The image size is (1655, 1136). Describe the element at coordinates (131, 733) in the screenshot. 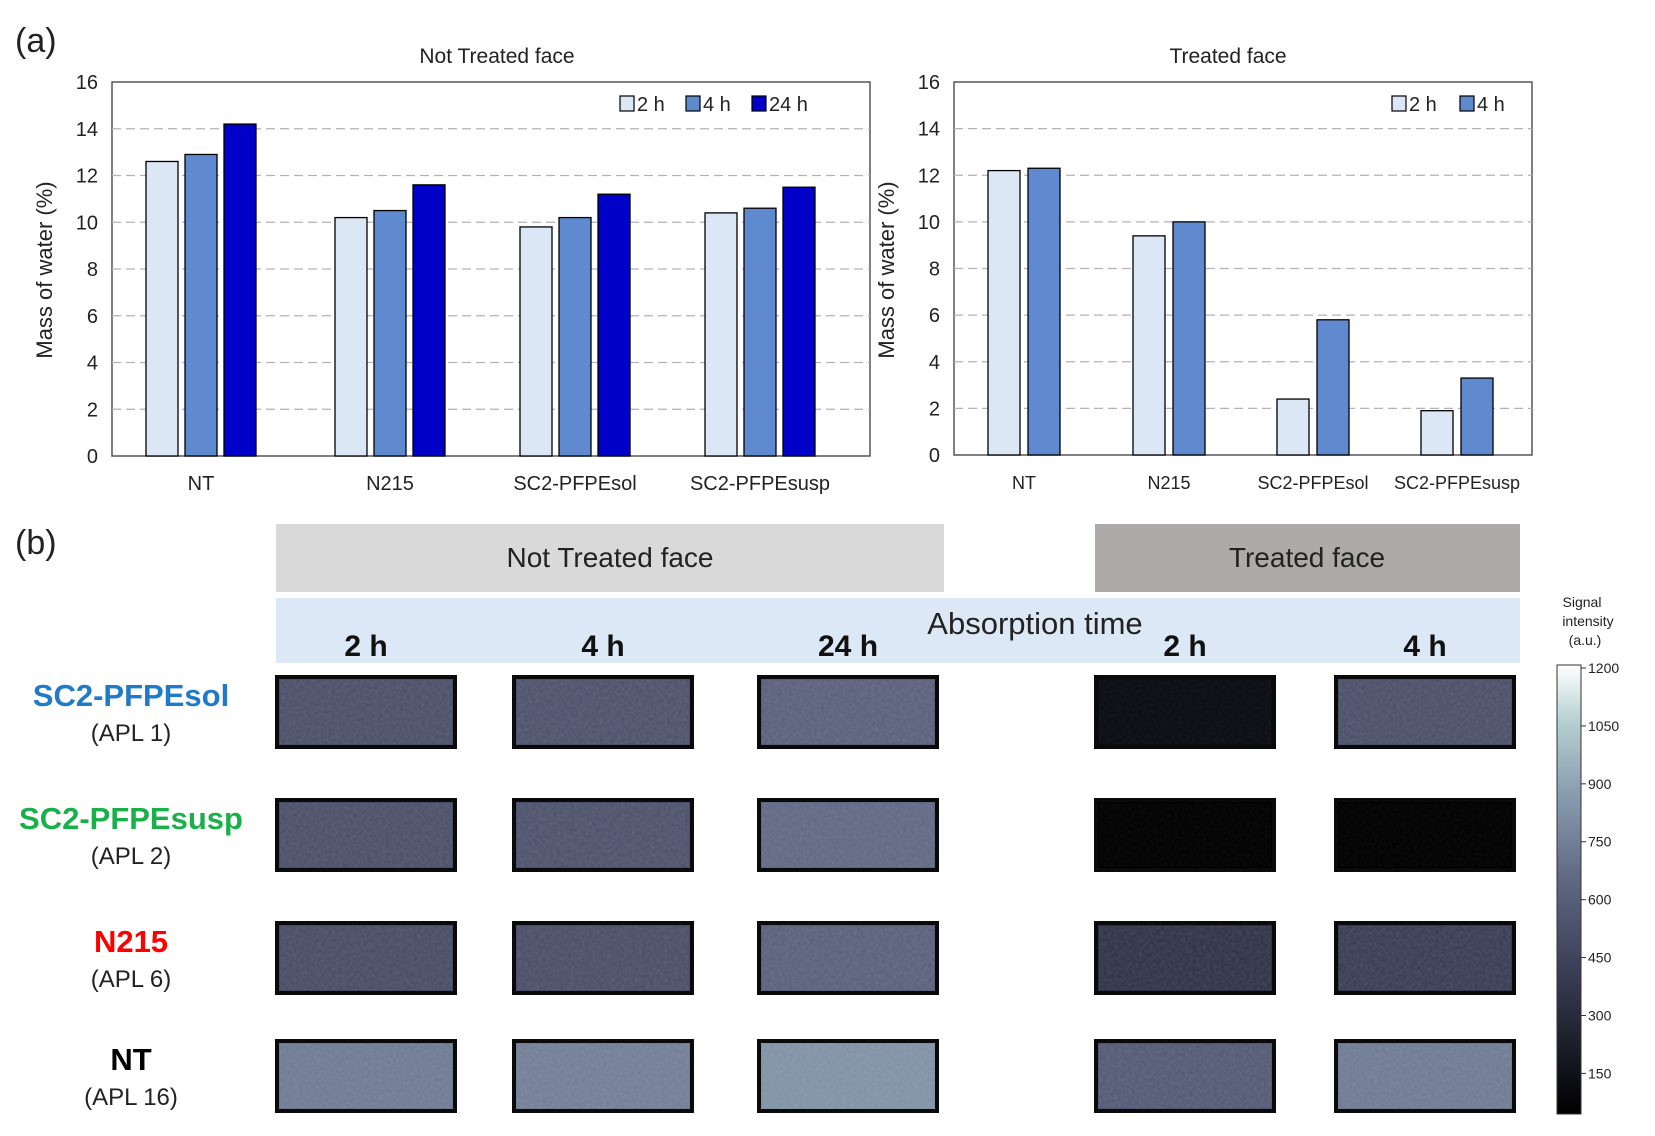

I see `row-label-apl: (APL 1)` at that location.